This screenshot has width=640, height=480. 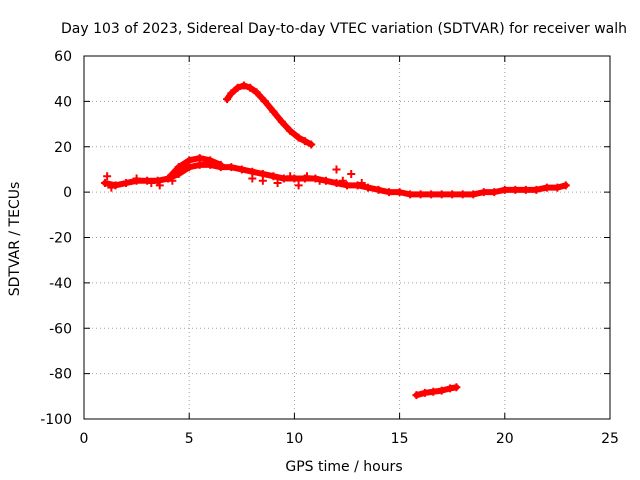 I want to click on y-tick-label: 0, so click(x=67, y=193).